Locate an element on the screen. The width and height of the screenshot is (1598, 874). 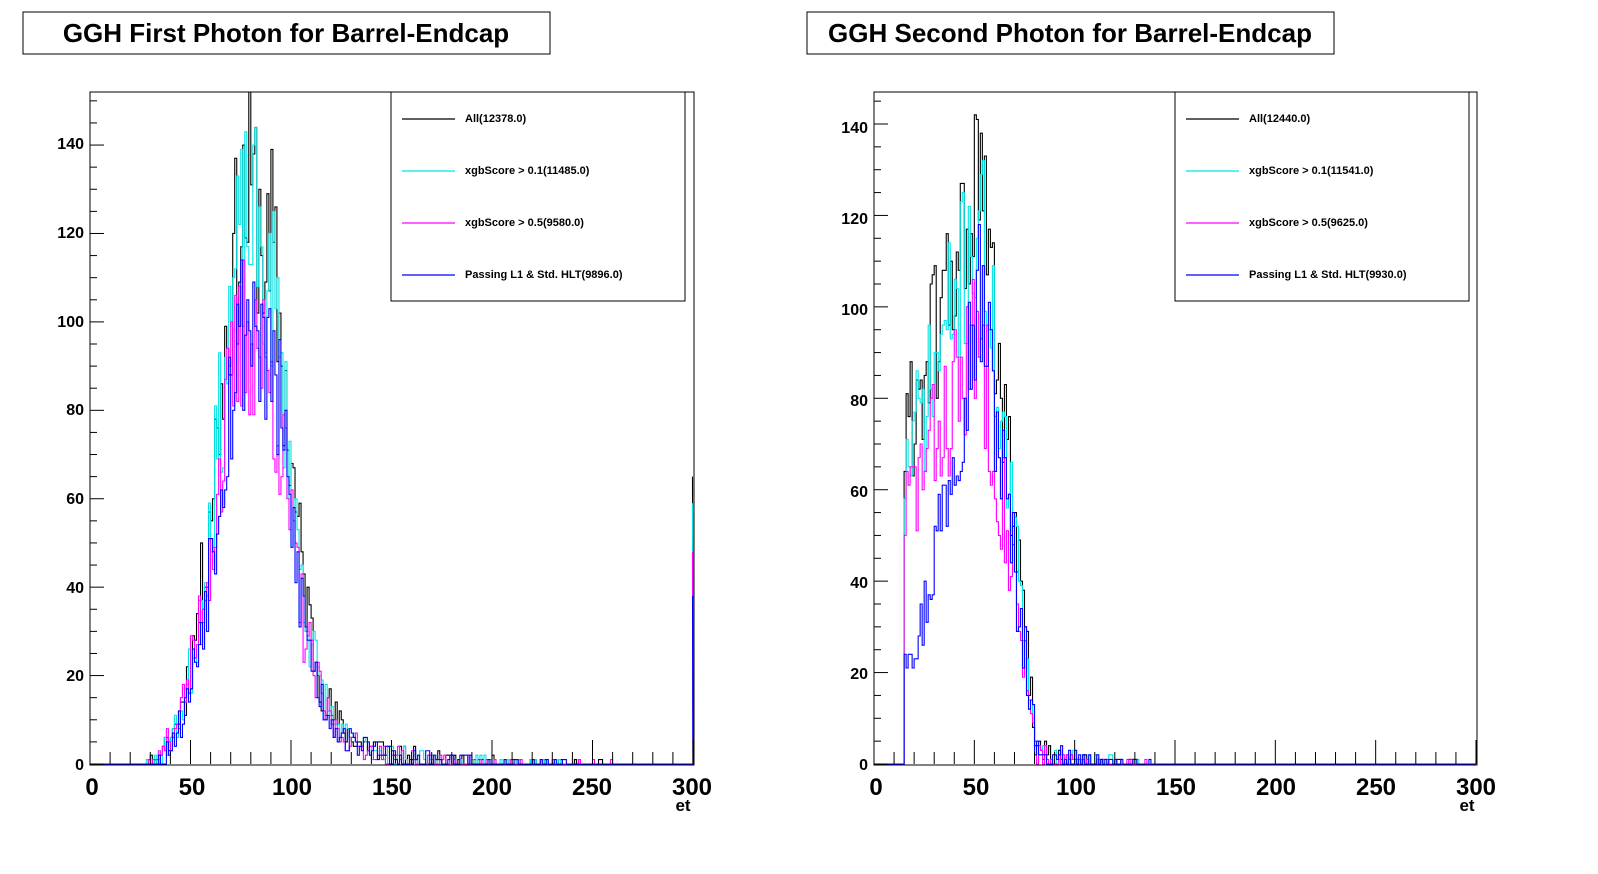
legend-entry: xgbScore > 0.5(9625.0) is located at coordinates (1308, 223).